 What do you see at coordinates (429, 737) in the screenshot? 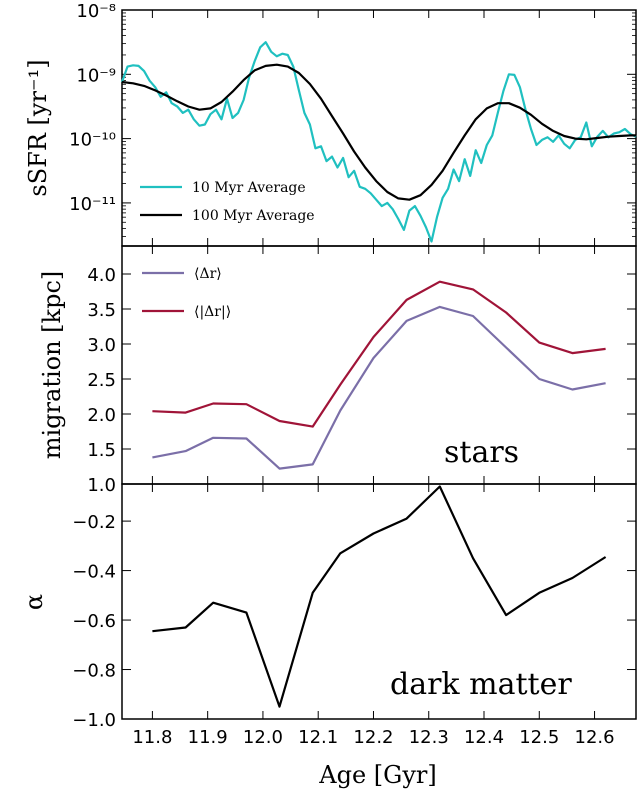
I see `x-tick-label: 12.3` at bounding box center [429, 737].